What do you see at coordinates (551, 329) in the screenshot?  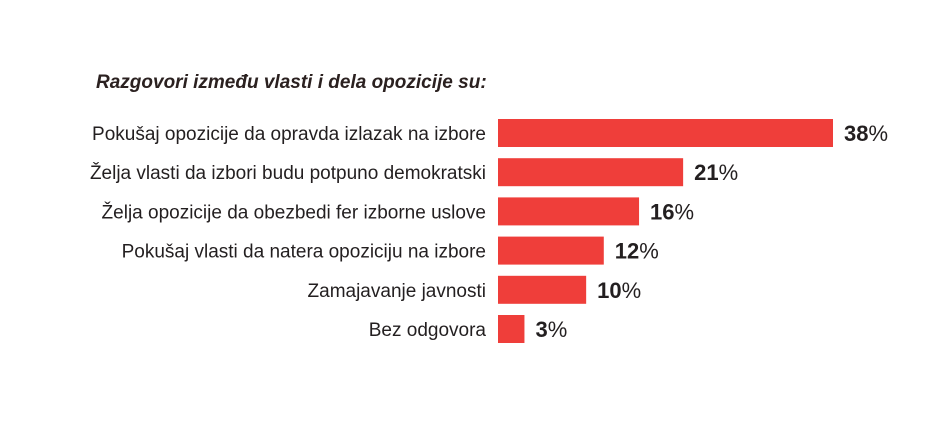 I see `value-label: 3%` at bounding box center [551, 329].